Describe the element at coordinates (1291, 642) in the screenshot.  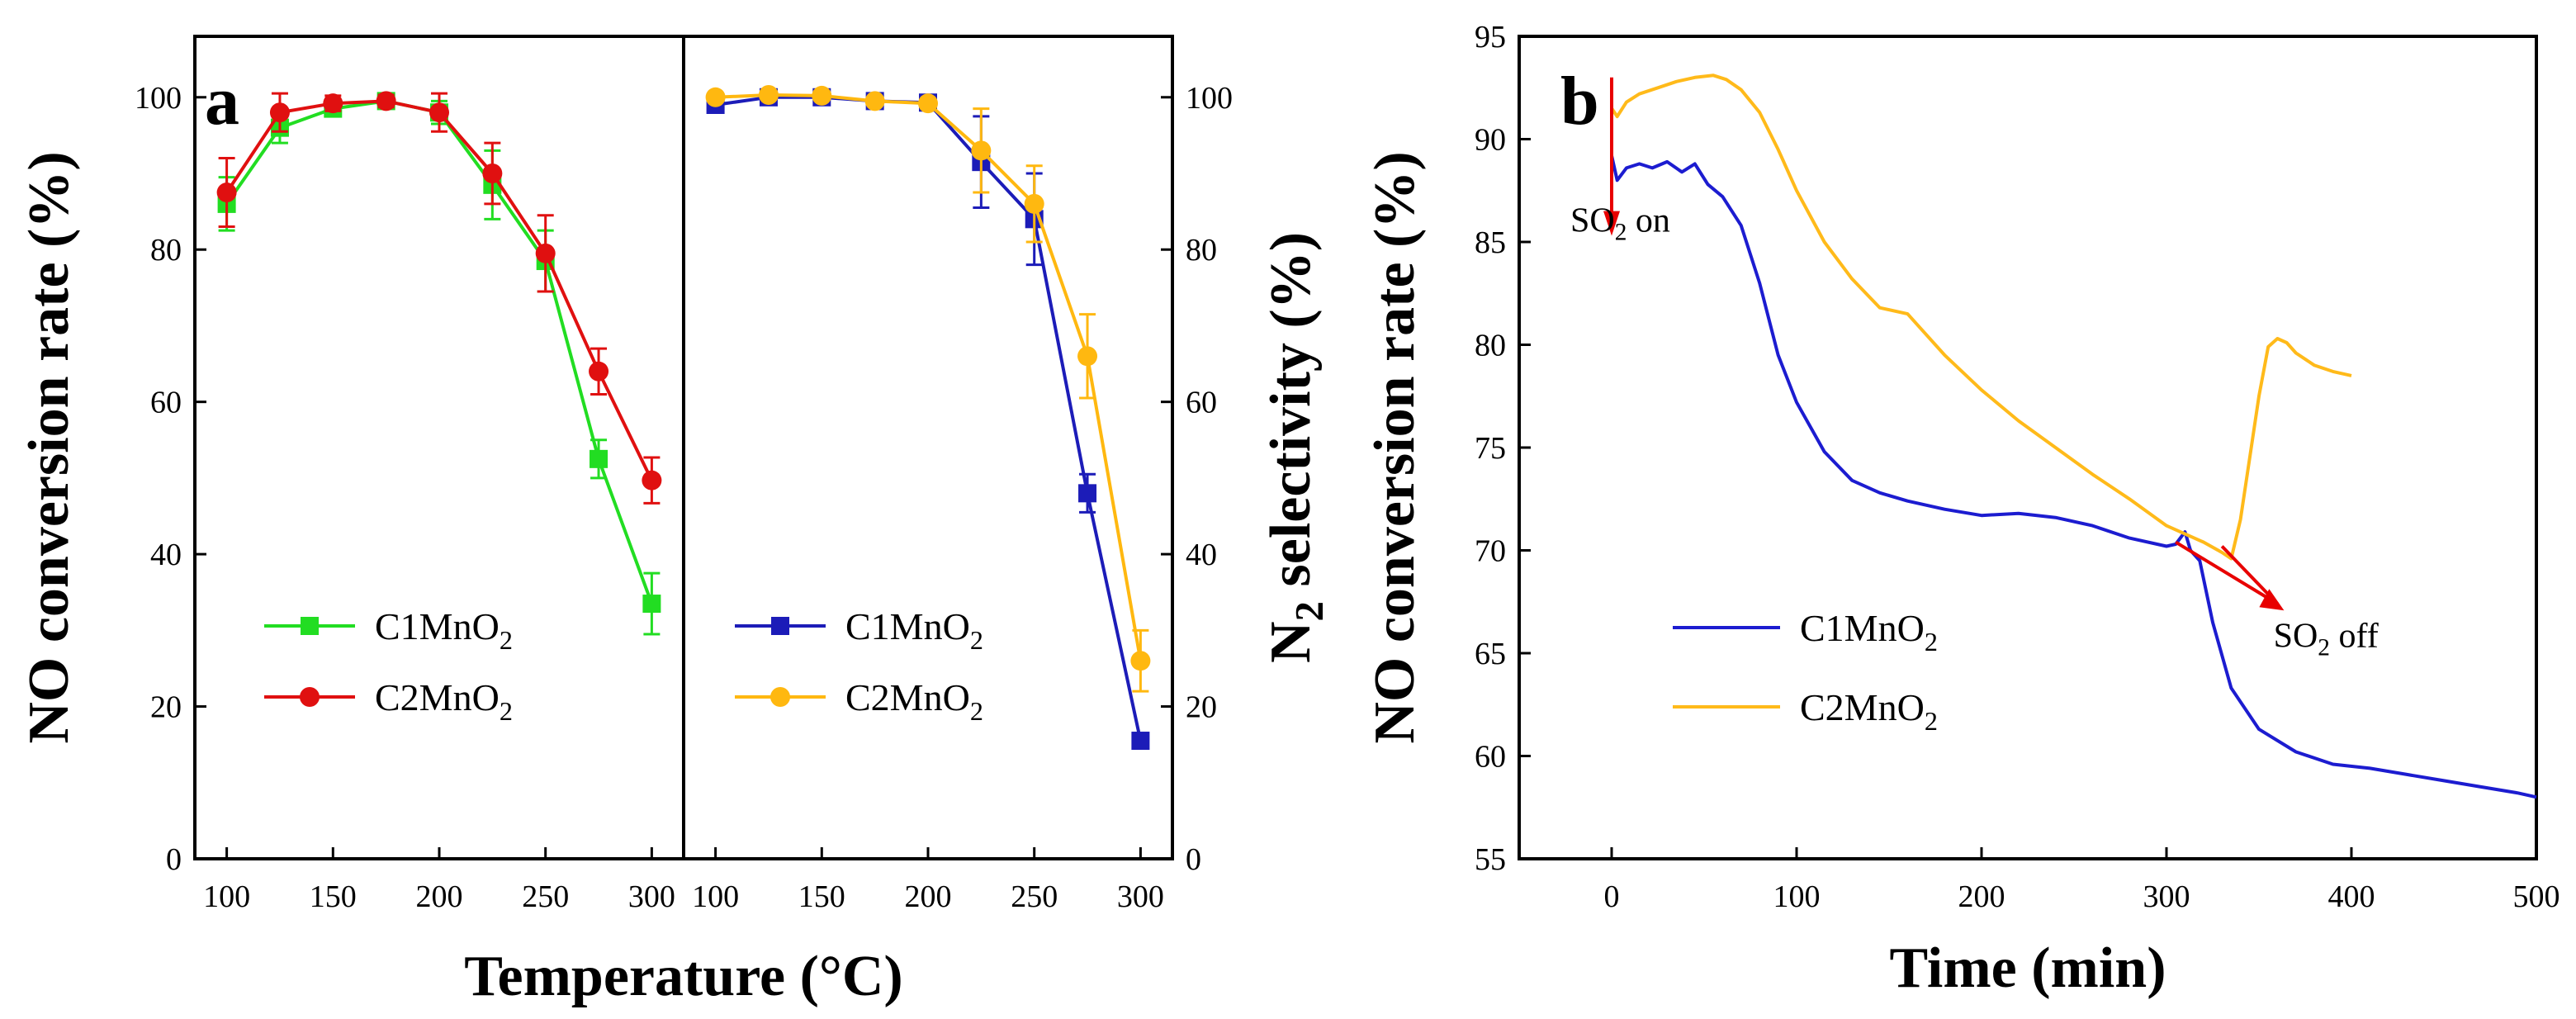
I see `n2-label-main: N` at that location.